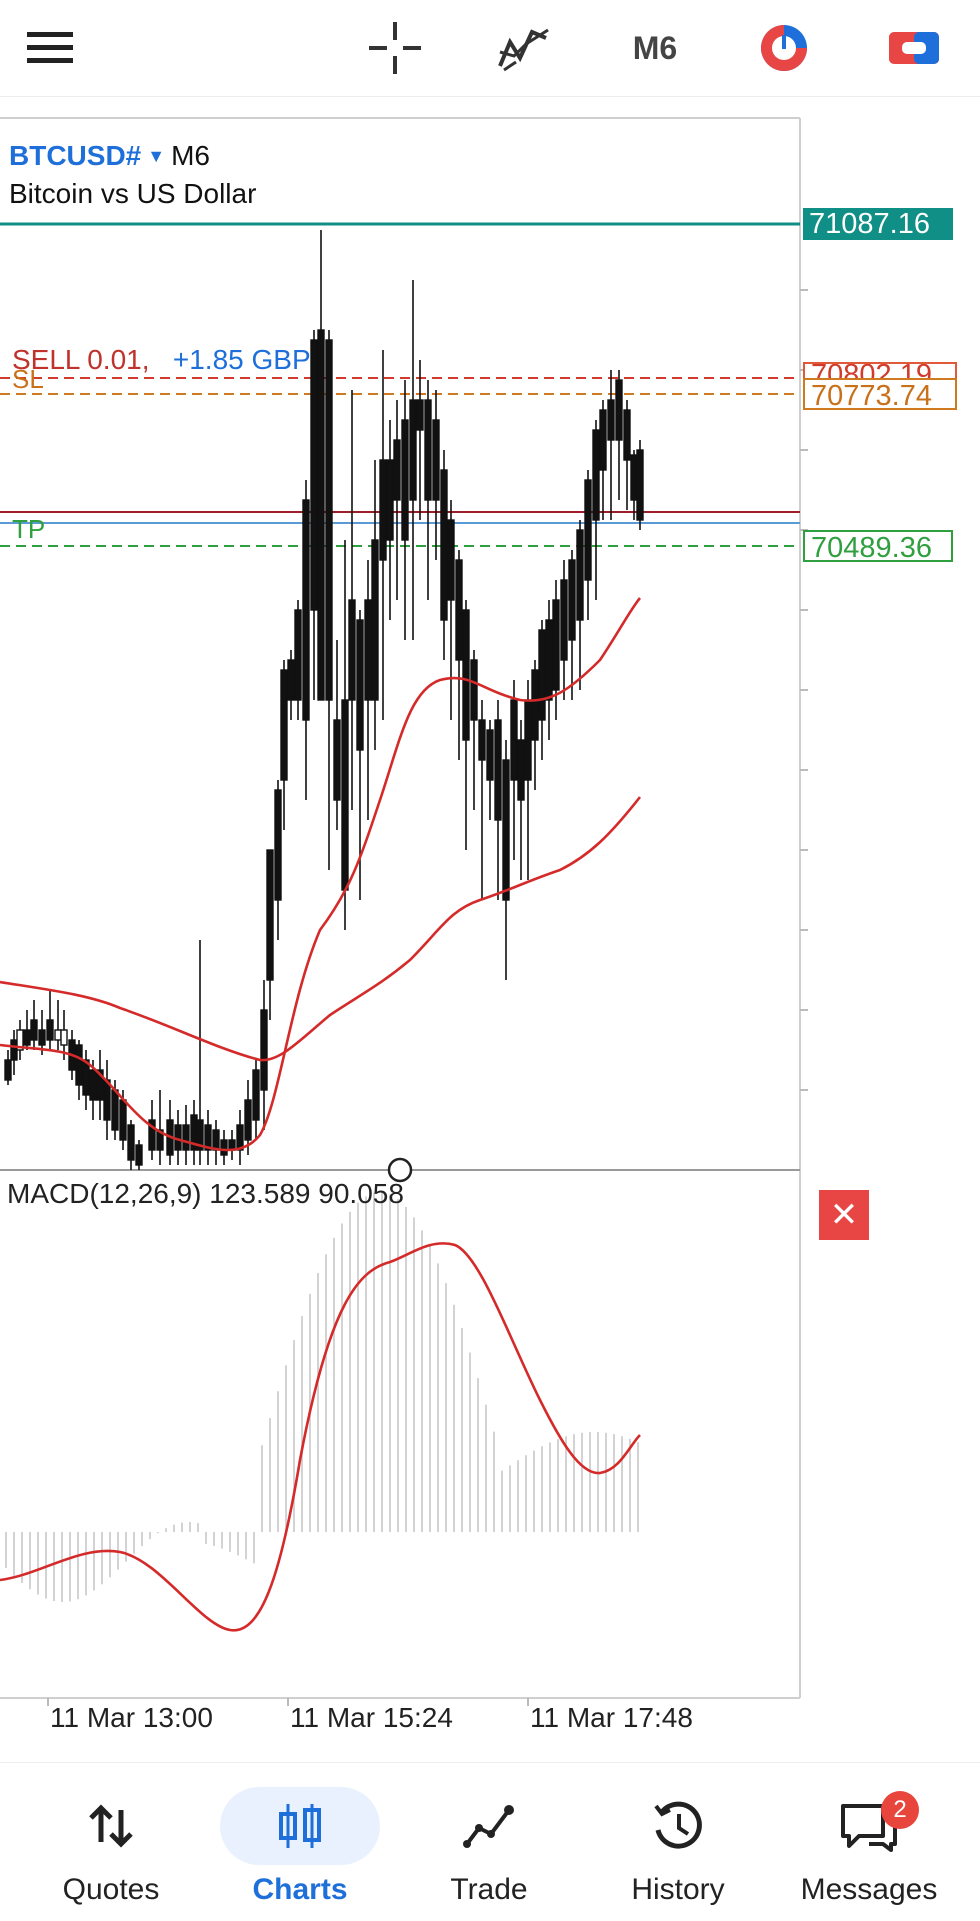  Describe the element at coordinates (804, 690) in the screenshot. I see `price-axis-ticks` at that location.